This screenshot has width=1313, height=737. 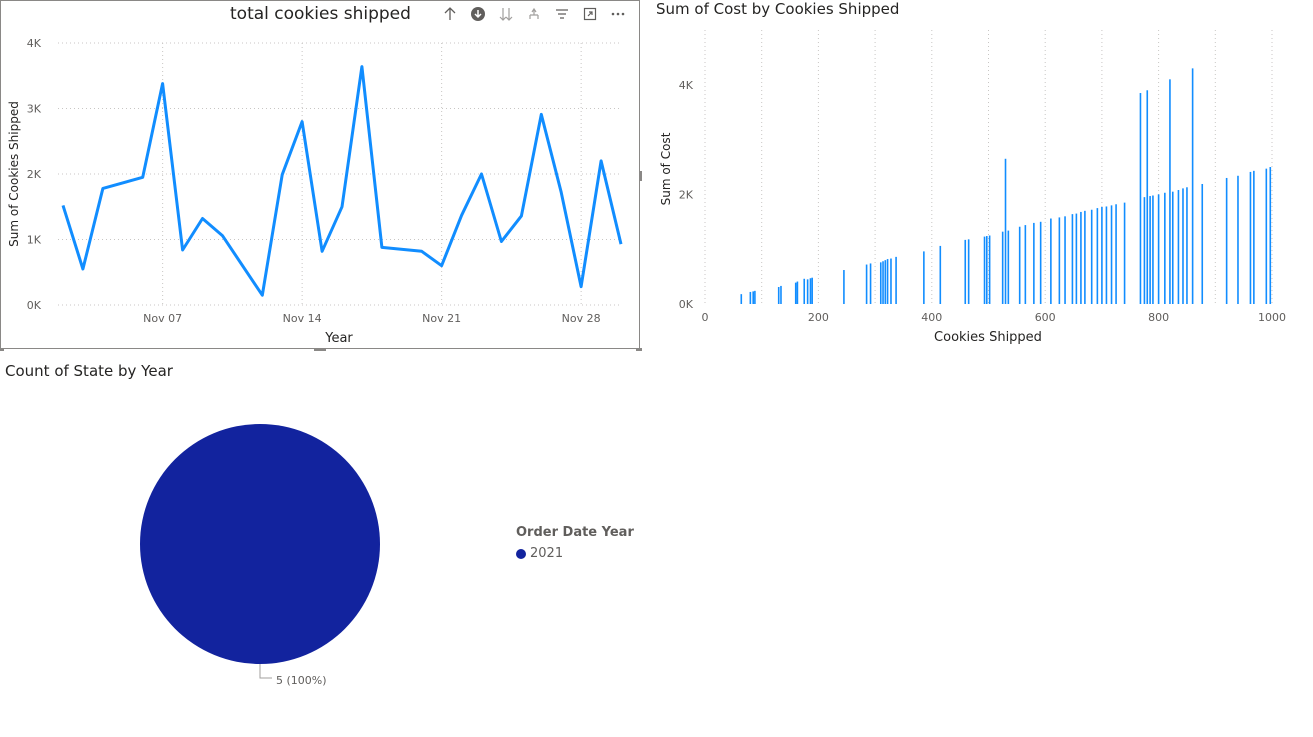 I want to click on bar-chart-y-tick-label: 4K, so click(x=686, y=85).